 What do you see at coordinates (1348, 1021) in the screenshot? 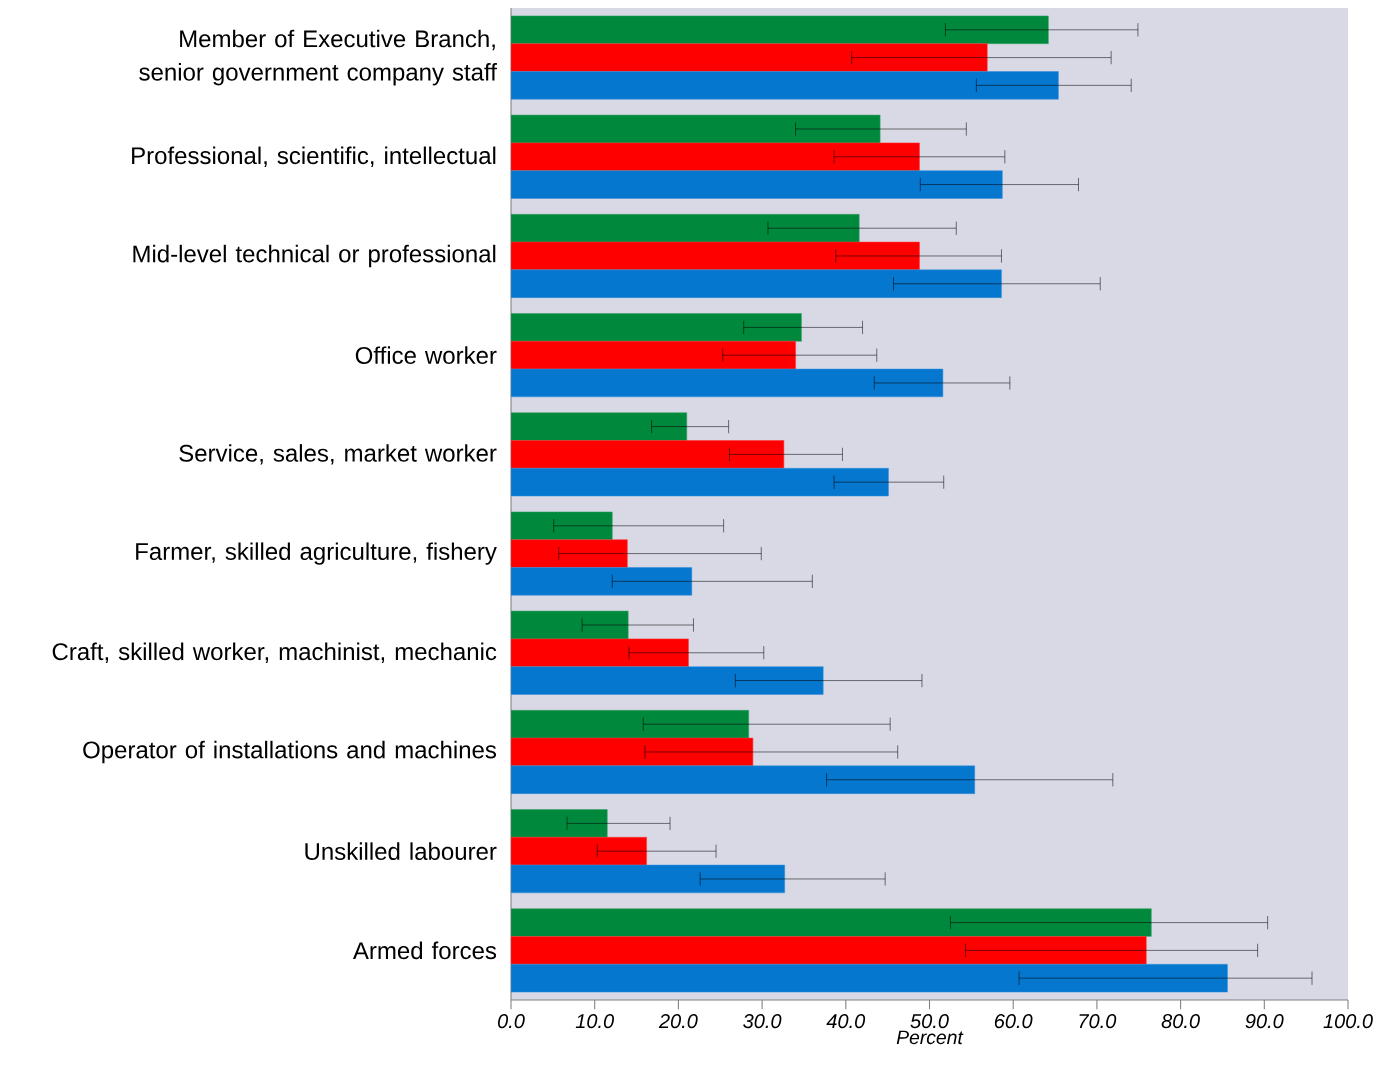
I see `x-tick-label: 100.0` at bounding box center [1348, 1021].